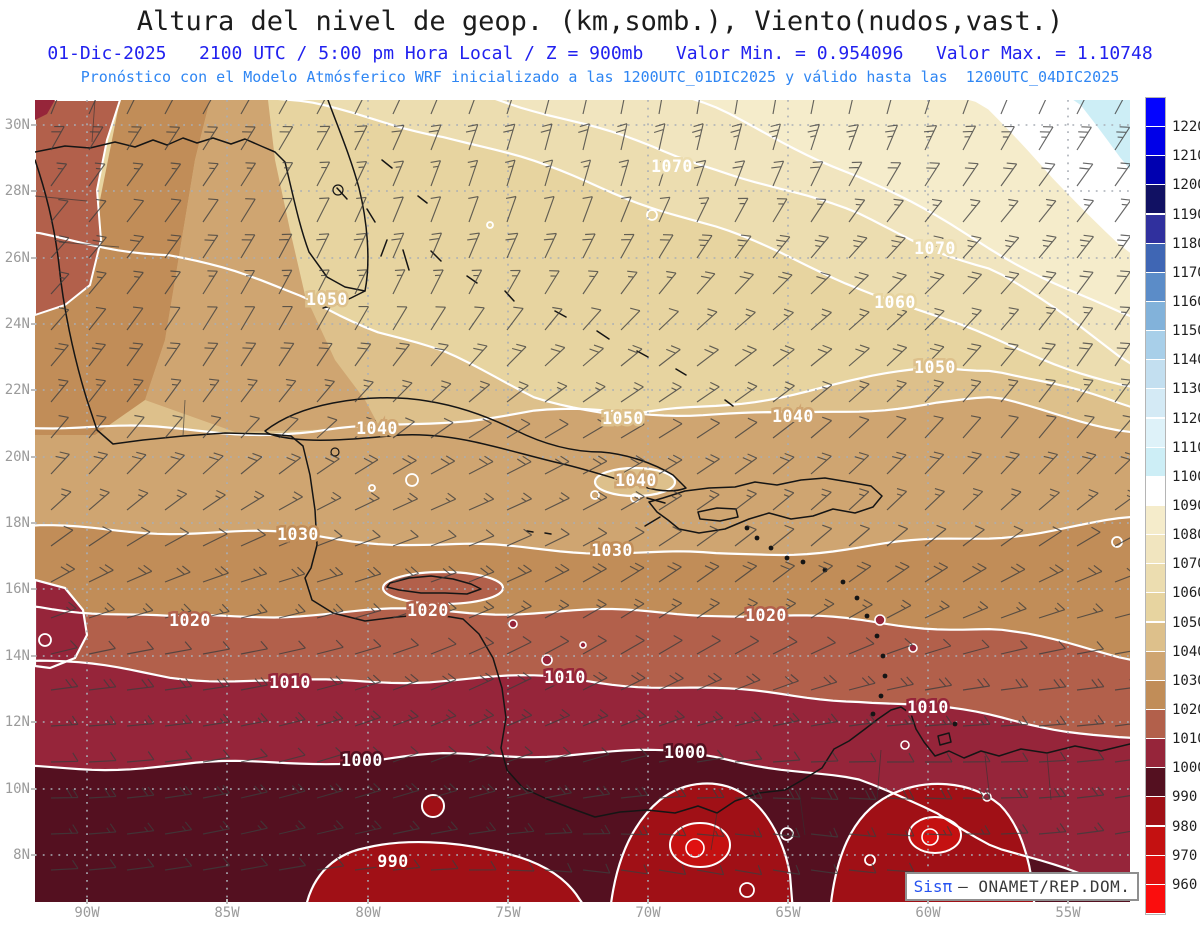 Image resolution: width=1200 pixels, height=927 pixels. What do you see at coordinates (880, 620) in the screenshot?
I see `island-low-spot` at bounding box center [880, 620].